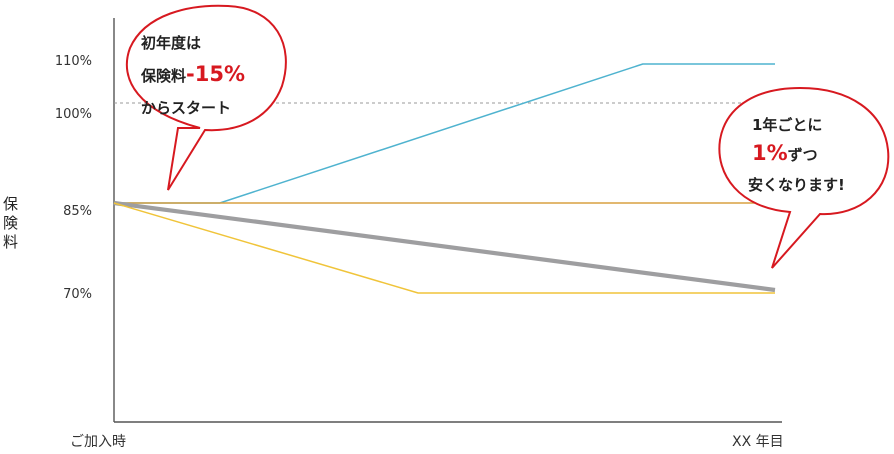  I want to click on ytick-110: 110%, so click(73, 61).